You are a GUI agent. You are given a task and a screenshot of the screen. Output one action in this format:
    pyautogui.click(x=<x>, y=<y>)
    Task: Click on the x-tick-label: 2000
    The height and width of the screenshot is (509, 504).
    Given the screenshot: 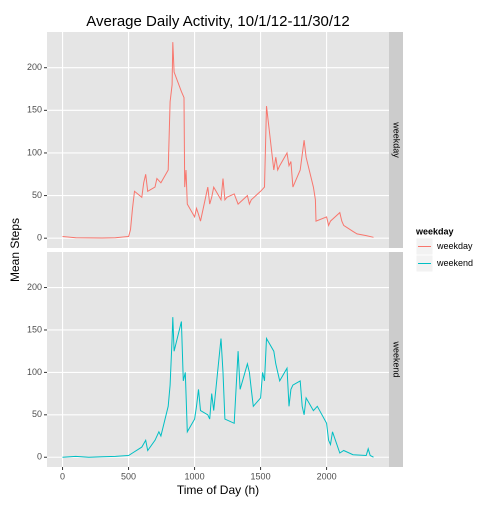 What is the action you would take?
    pyautogui.click(x=327, y=476)
    